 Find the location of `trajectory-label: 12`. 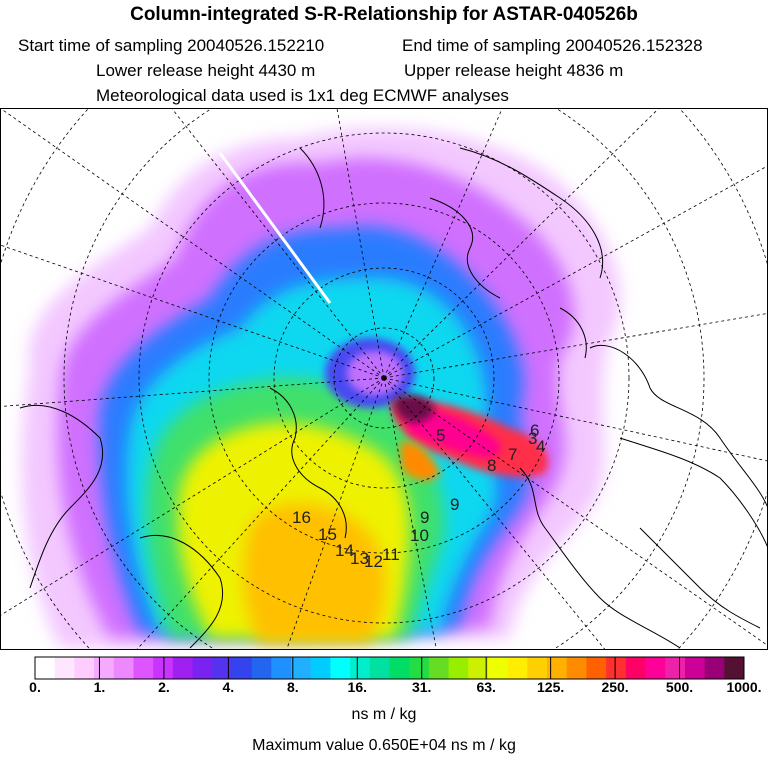

trajectory-label: 12 is located at coordinates (373, 561).